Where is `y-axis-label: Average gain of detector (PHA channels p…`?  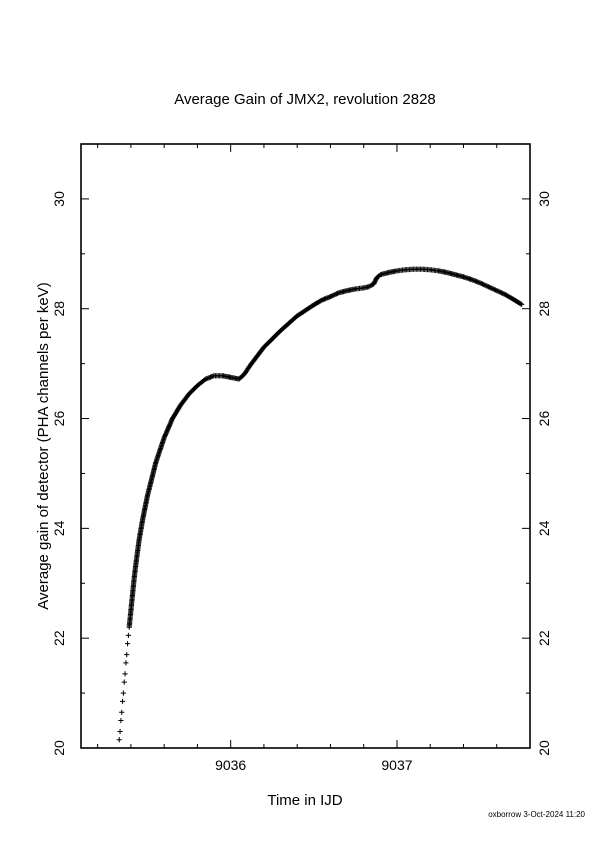
y-axis-label: Average gain of detector (PHA channels p… is located at coordinates (43, 445).